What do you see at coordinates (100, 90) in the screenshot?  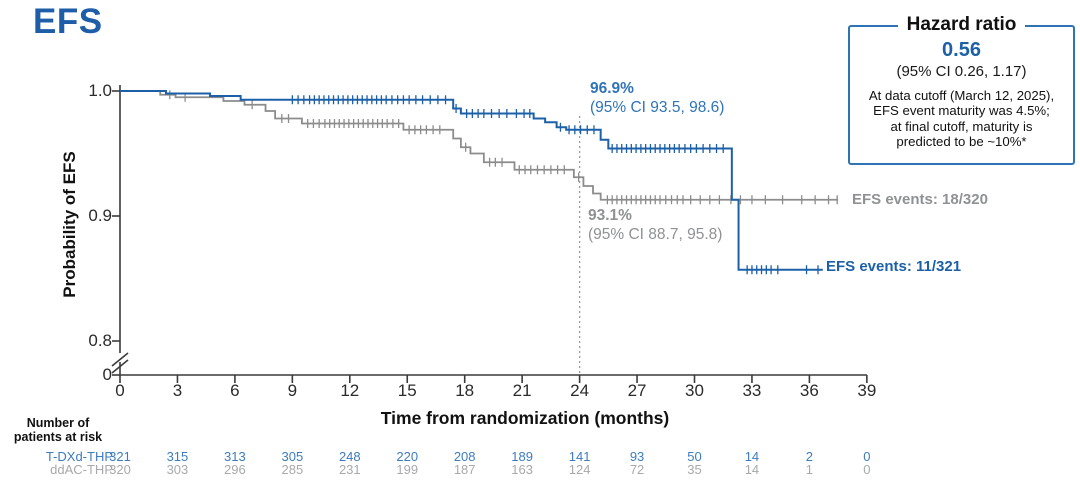 I see `y-tick-label: 1.0` at bounding box center [100, 90].